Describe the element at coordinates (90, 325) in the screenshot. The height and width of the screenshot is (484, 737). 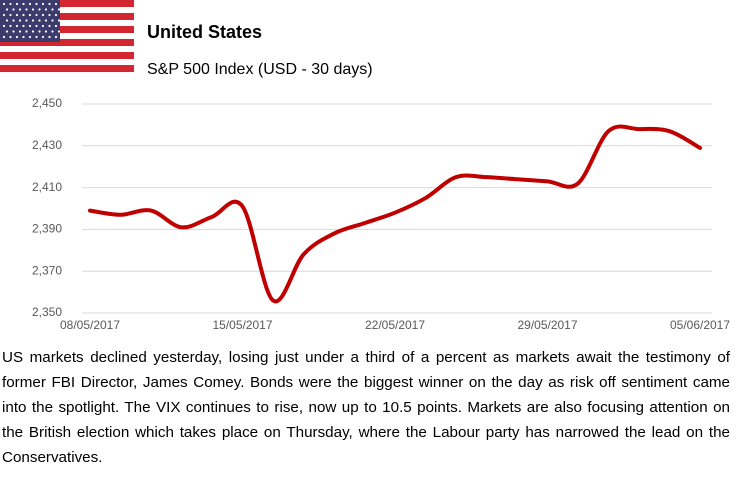
I see `x-tick-label: 08/05/2017` at that location.